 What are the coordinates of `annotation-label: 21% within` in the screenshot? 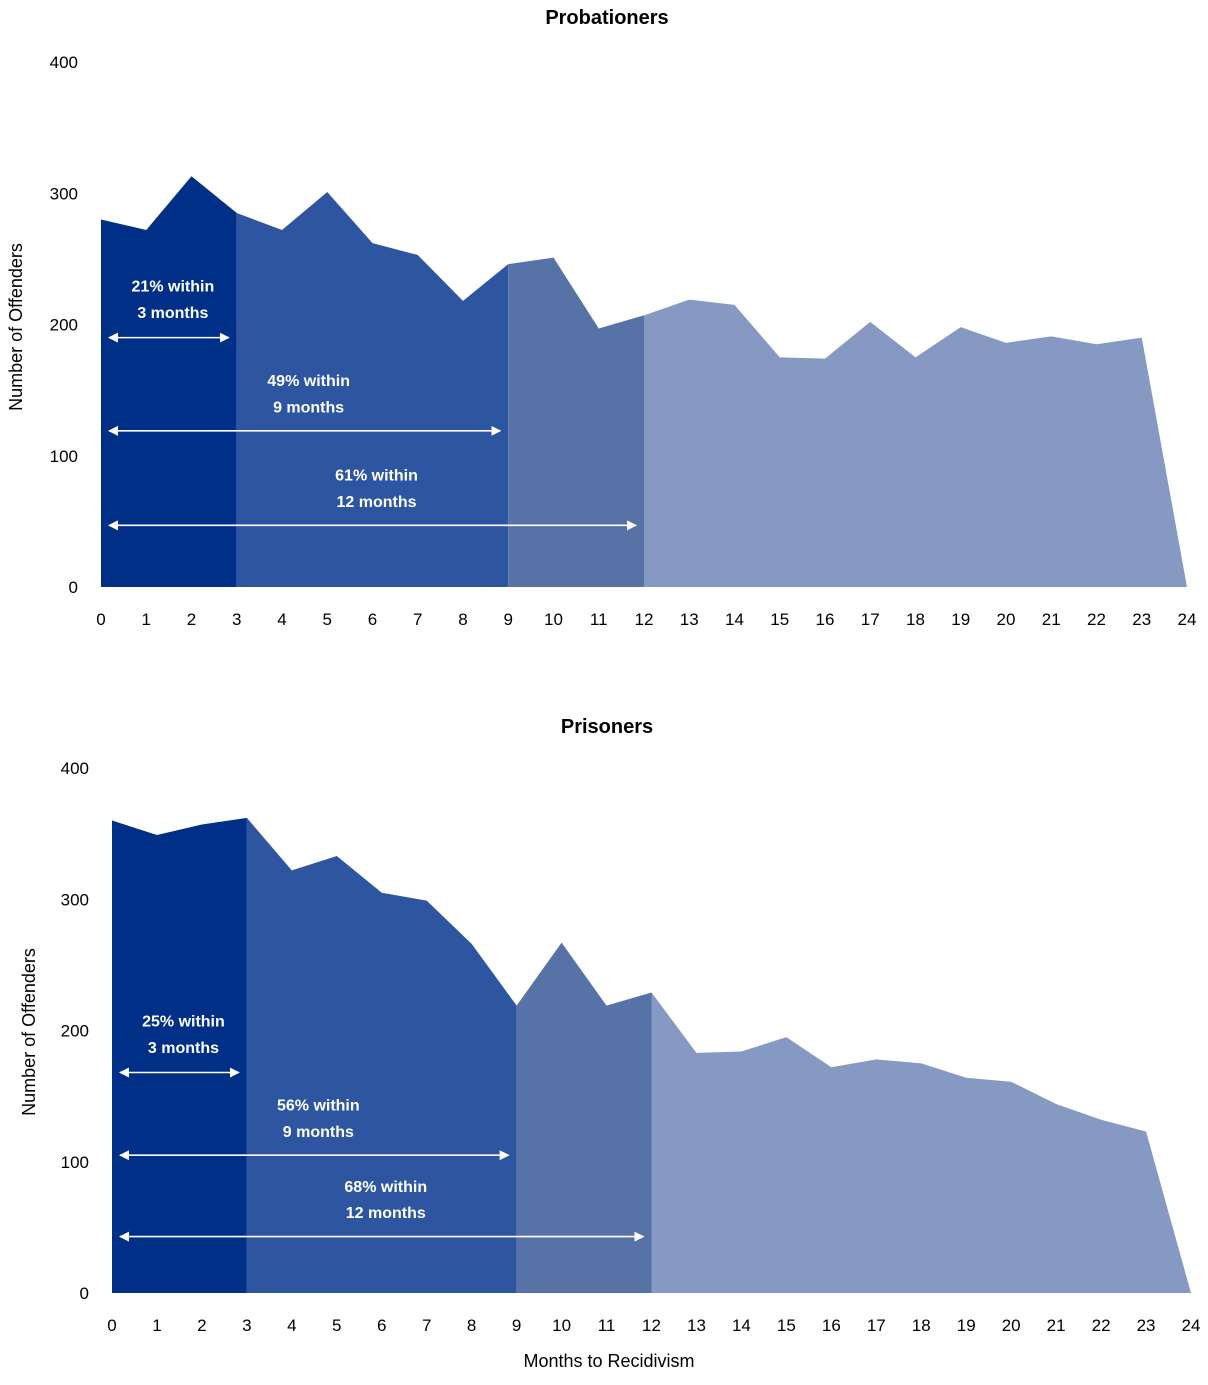 It's located at (173, 287).